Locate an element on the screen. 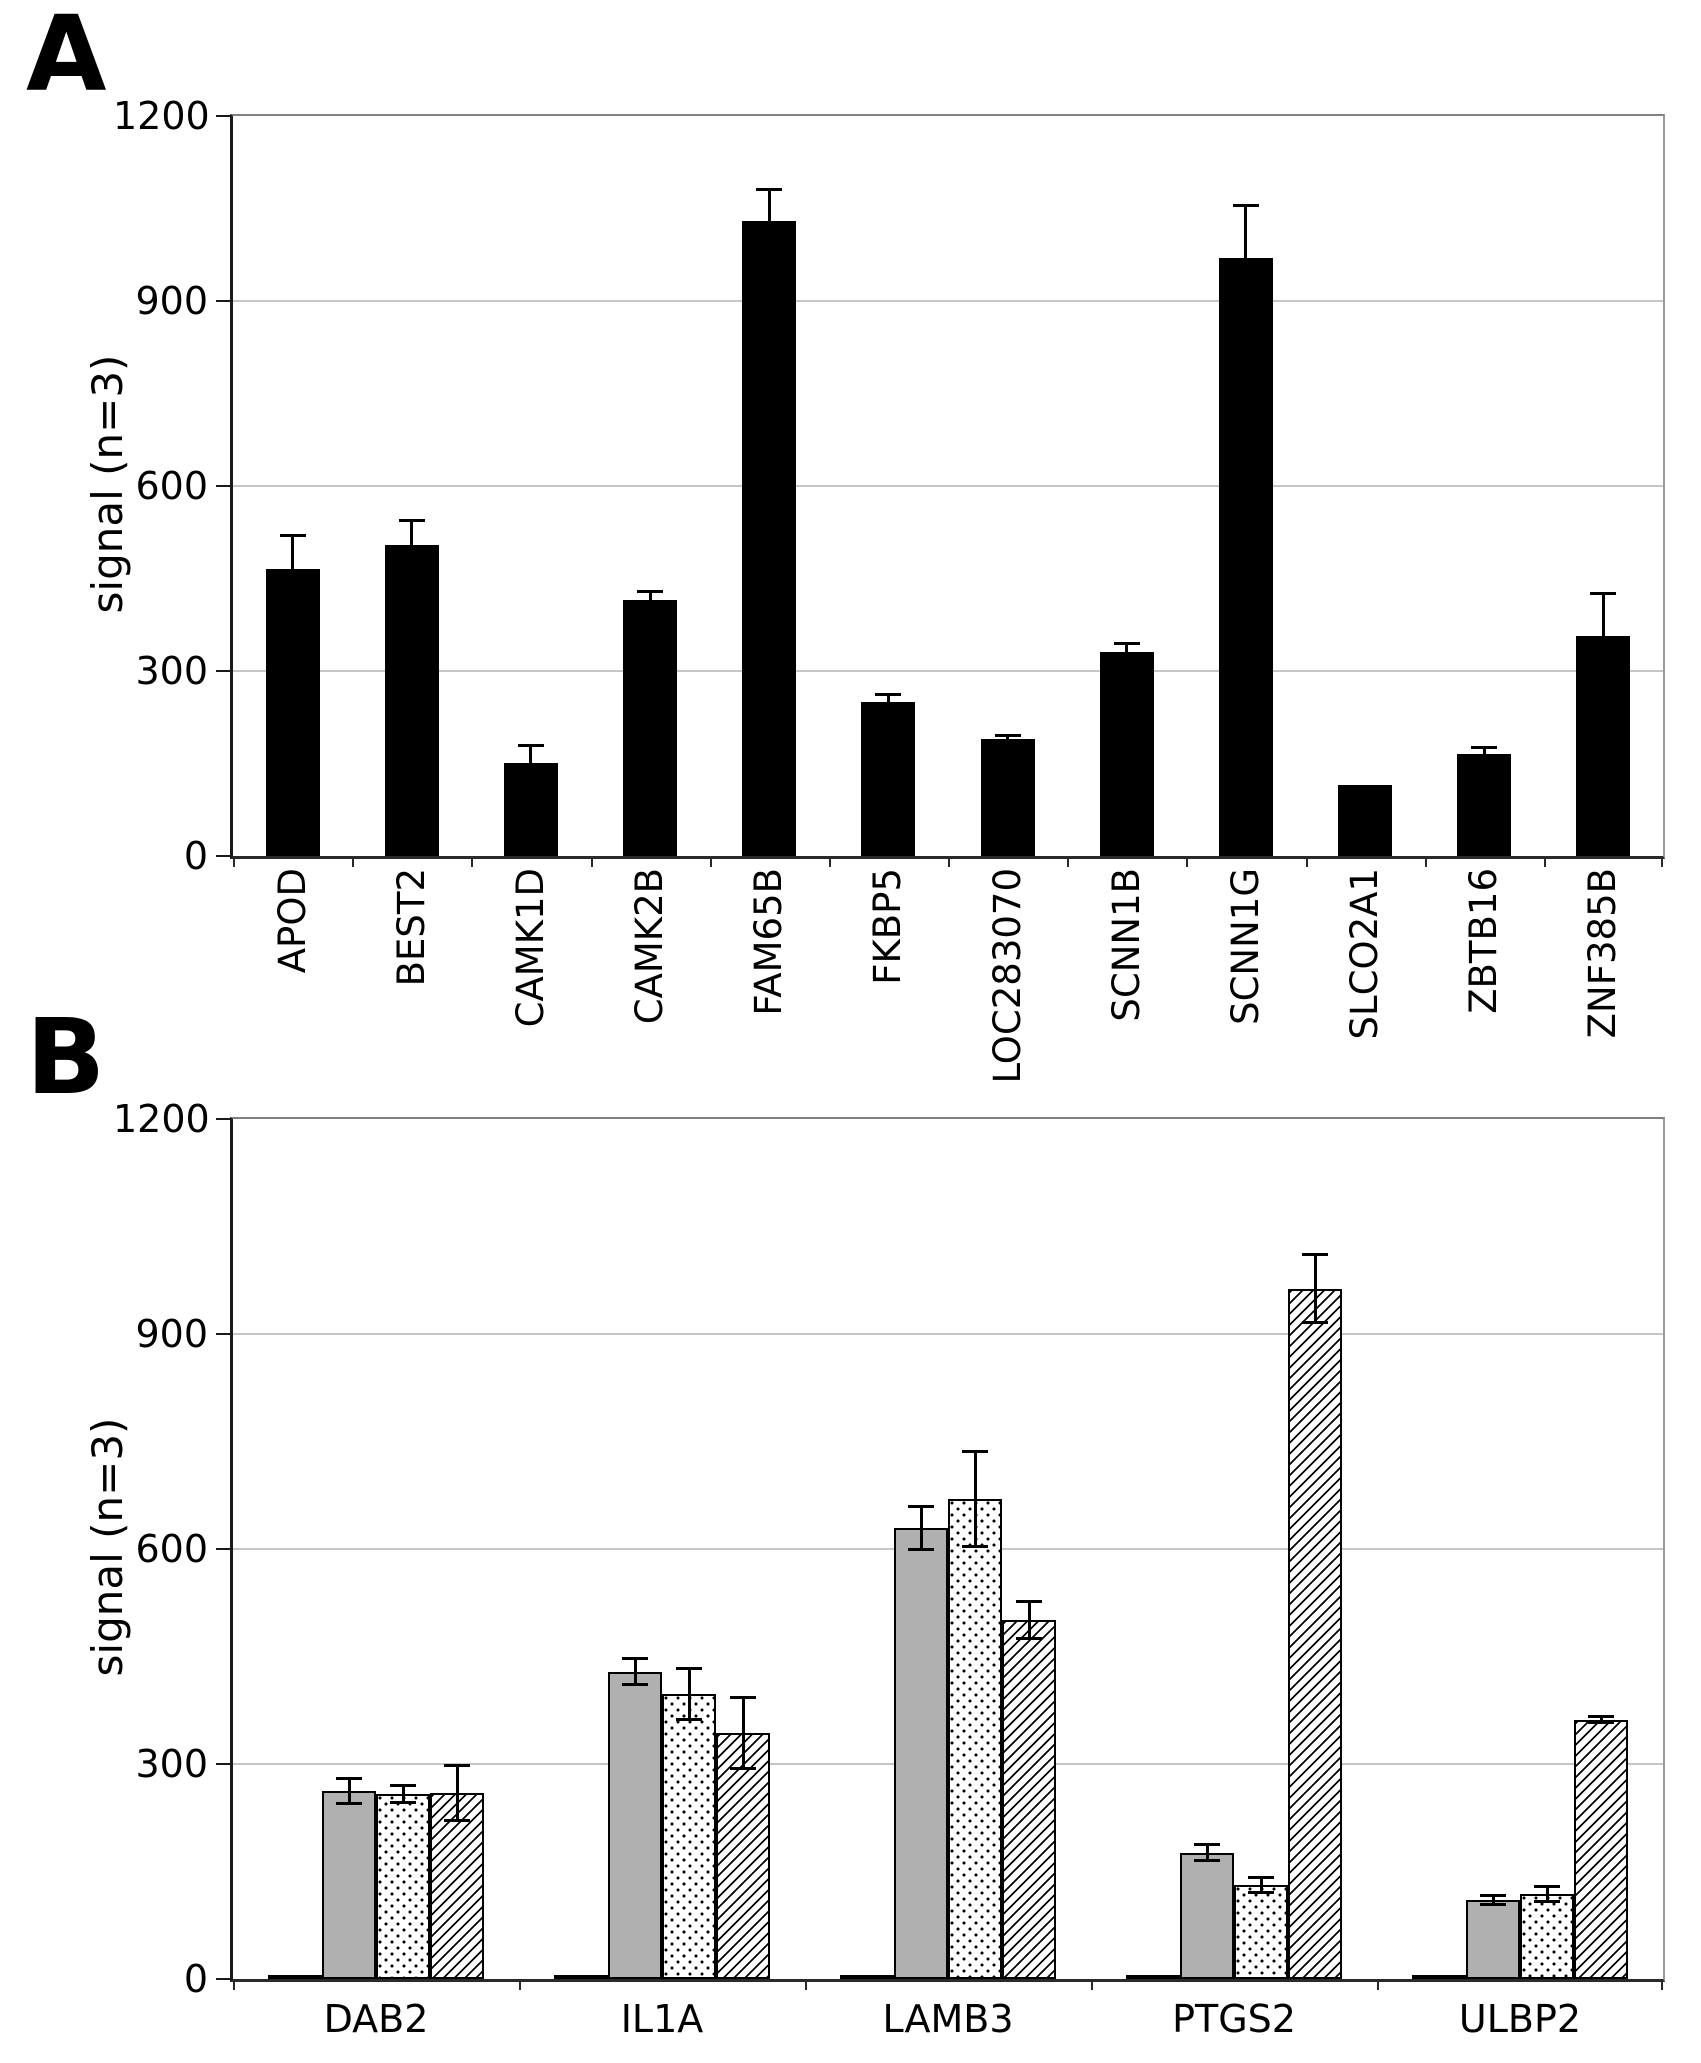 Image resolution: width=1701 pixels, height=2063 pixels. bar-CAMK1D-signal is located at coordinates (530, 809).